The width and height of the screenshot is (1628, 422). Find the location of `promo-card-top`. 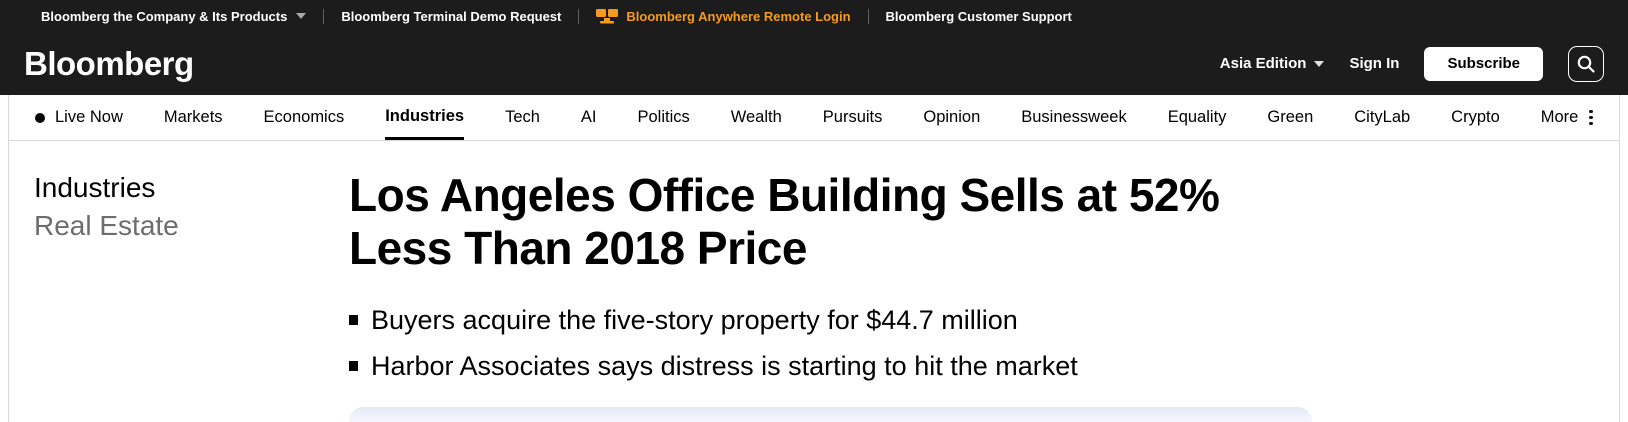

promo-card-top is located at coordinates (830, 414).